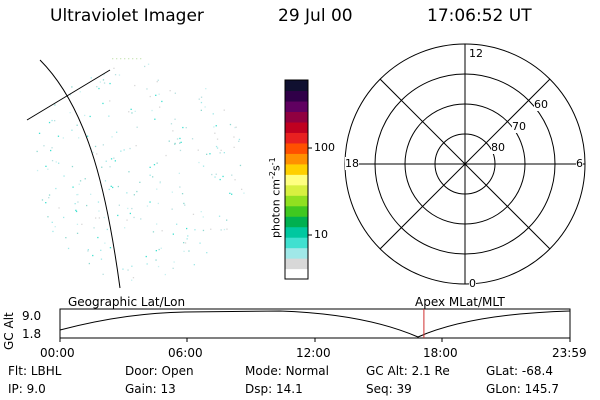  Describe the element at coordinates (324, 147) in the screenshot. I see `colorbar-label-100: 100` at that location.